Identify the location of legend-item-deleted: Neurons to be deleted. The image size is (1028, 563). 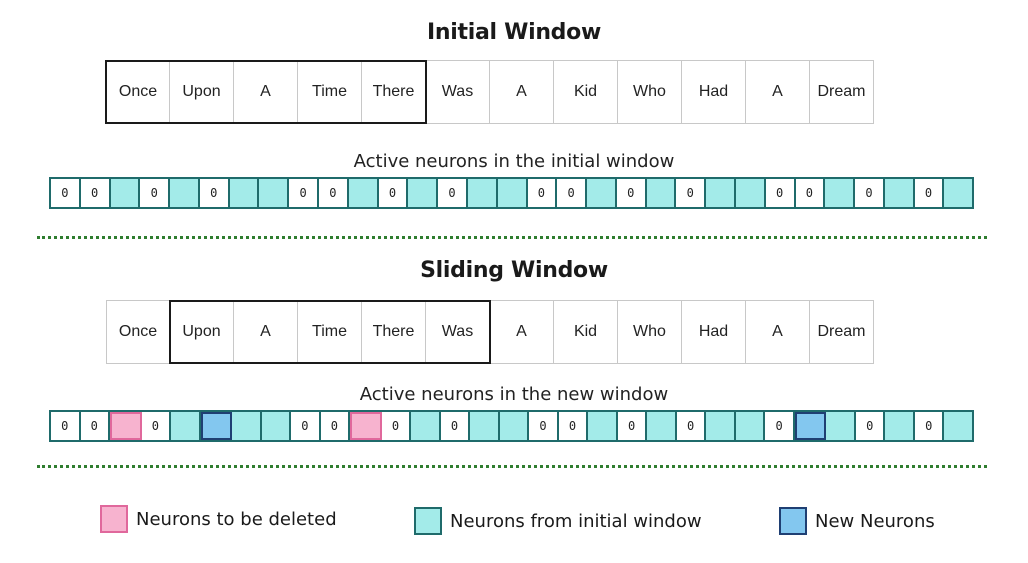
(218, 519).